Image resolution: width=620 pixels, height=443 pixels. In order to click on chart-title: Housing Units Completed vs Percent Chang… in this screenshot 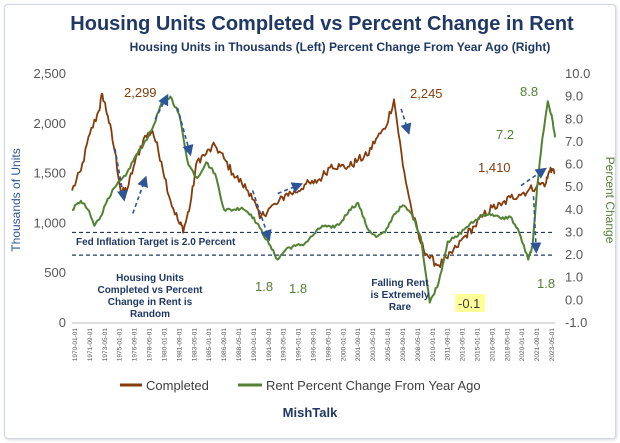, I will do `click(322, 24)`.